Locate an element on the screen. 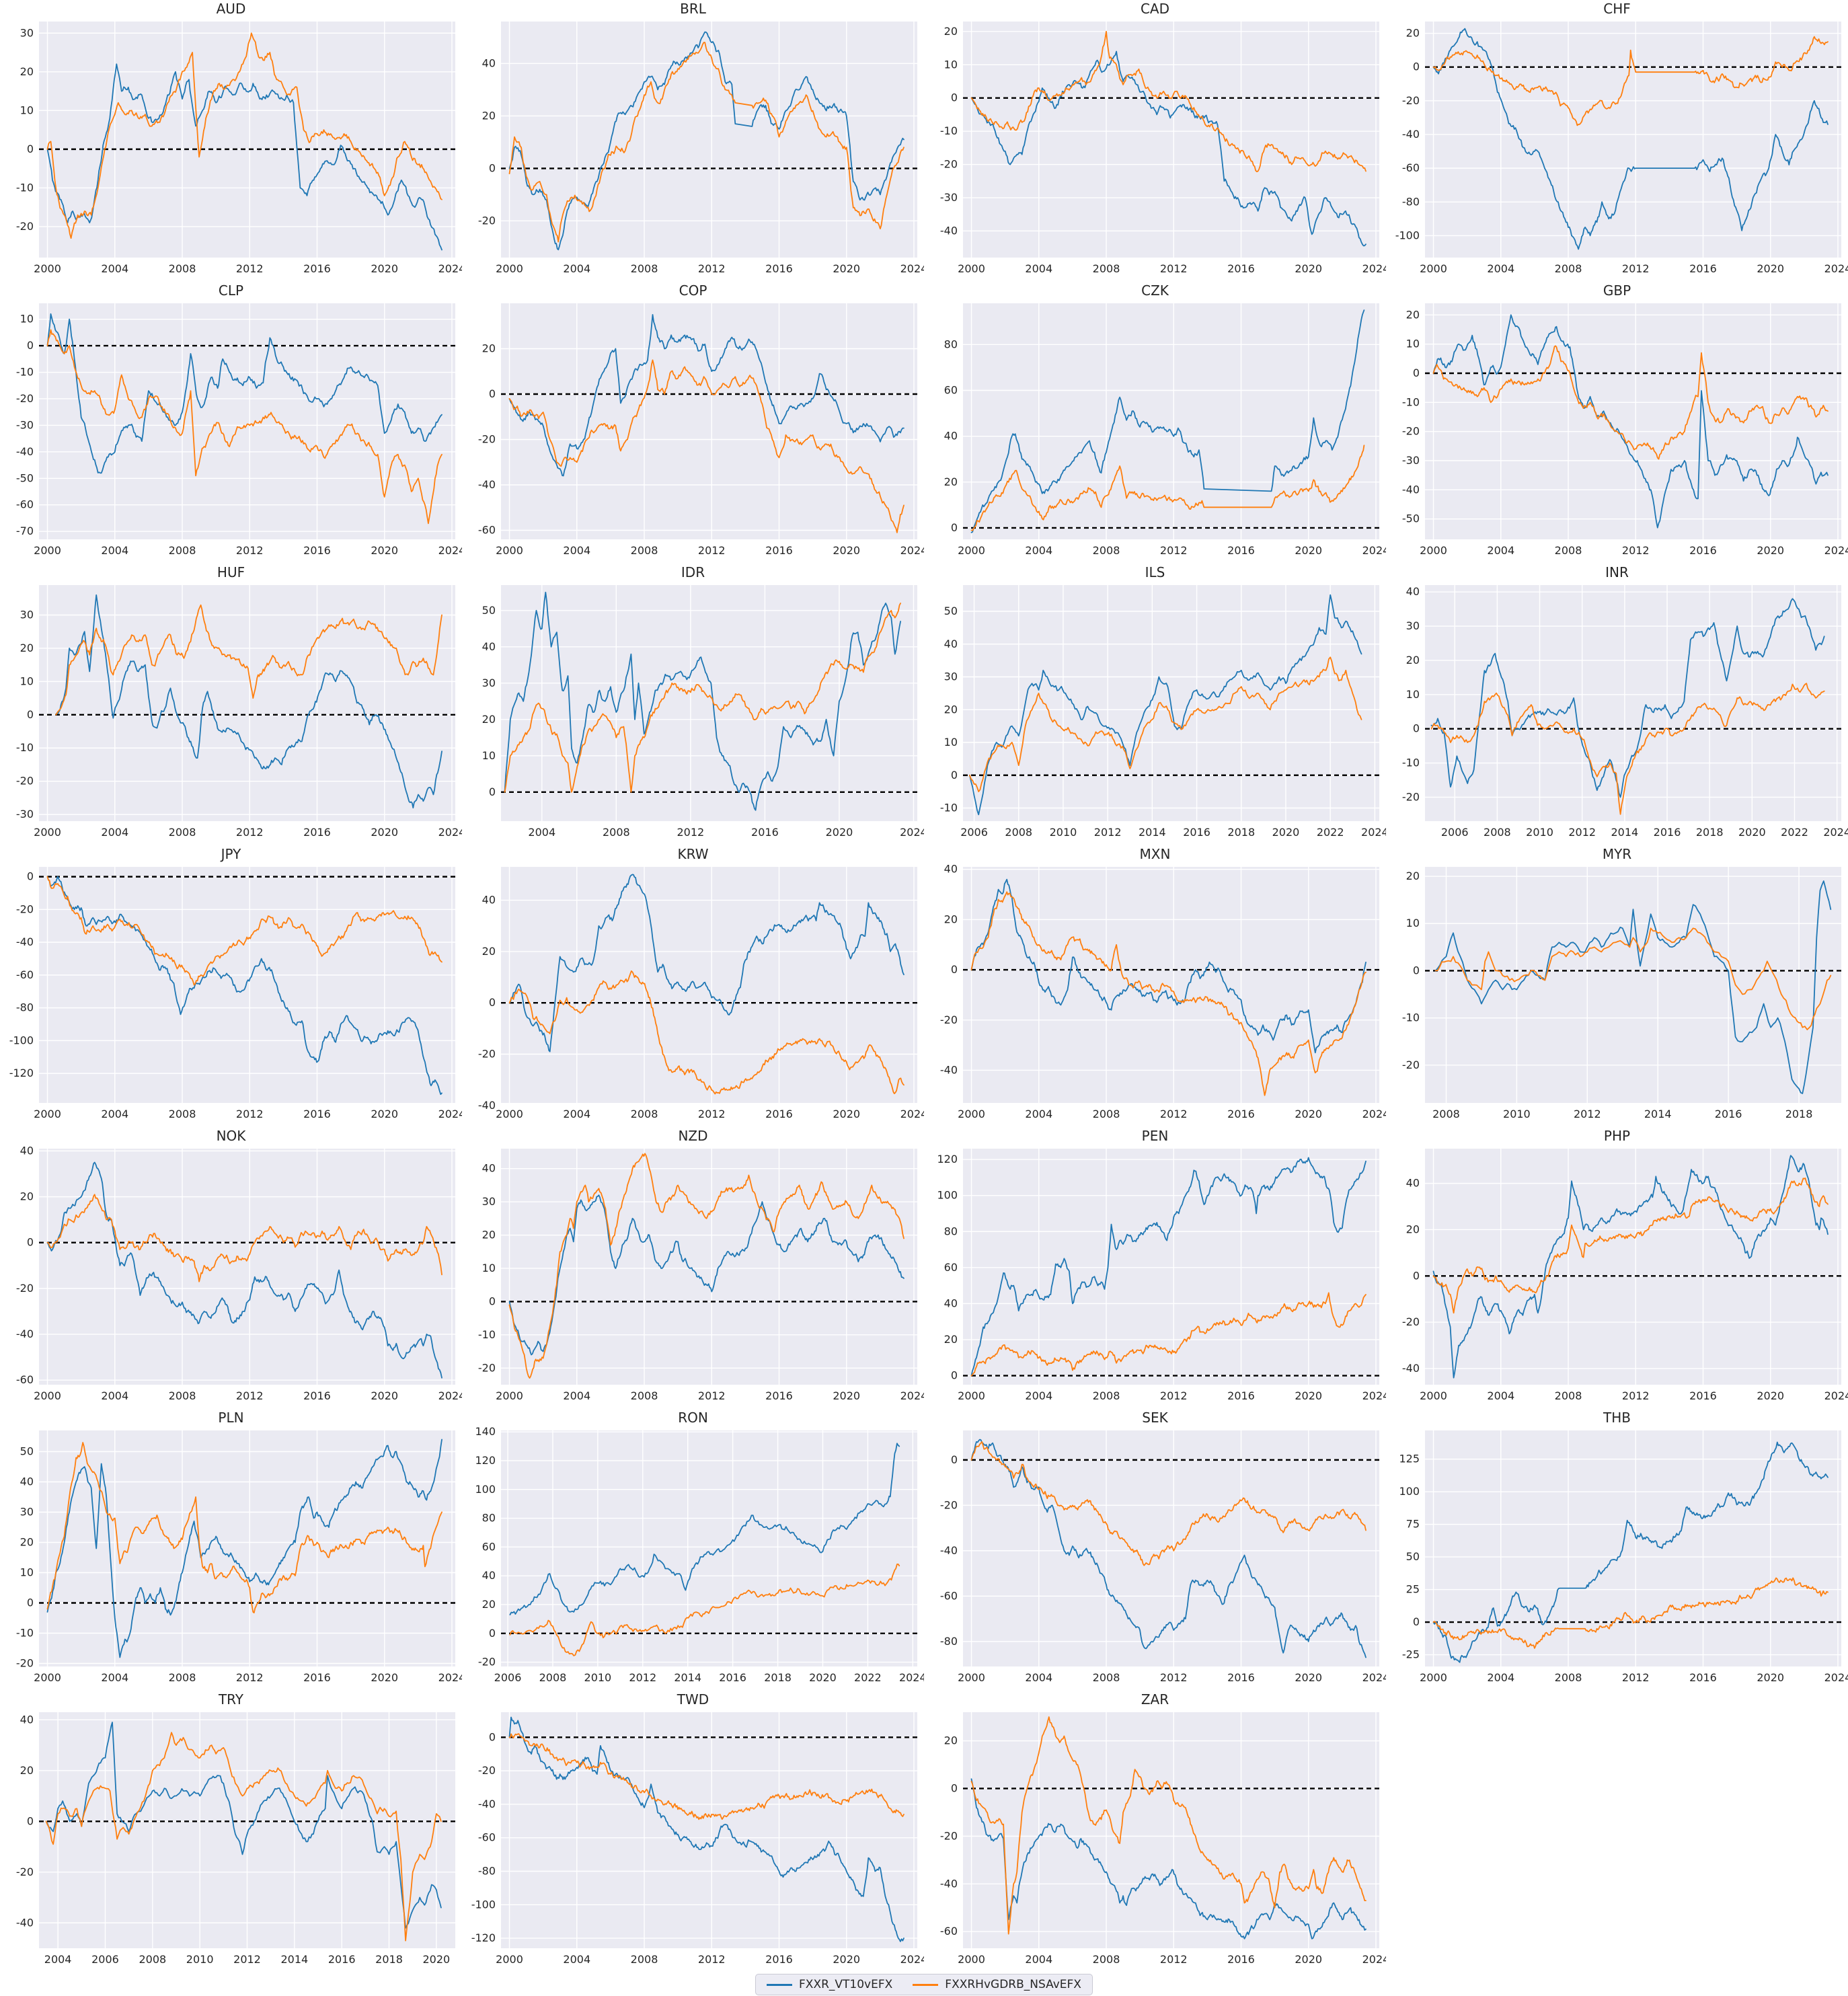 Image resolution: width=1848 pixels, height=1996 pixels. svg-text: 2018 is located at coordinates (389, 1959).